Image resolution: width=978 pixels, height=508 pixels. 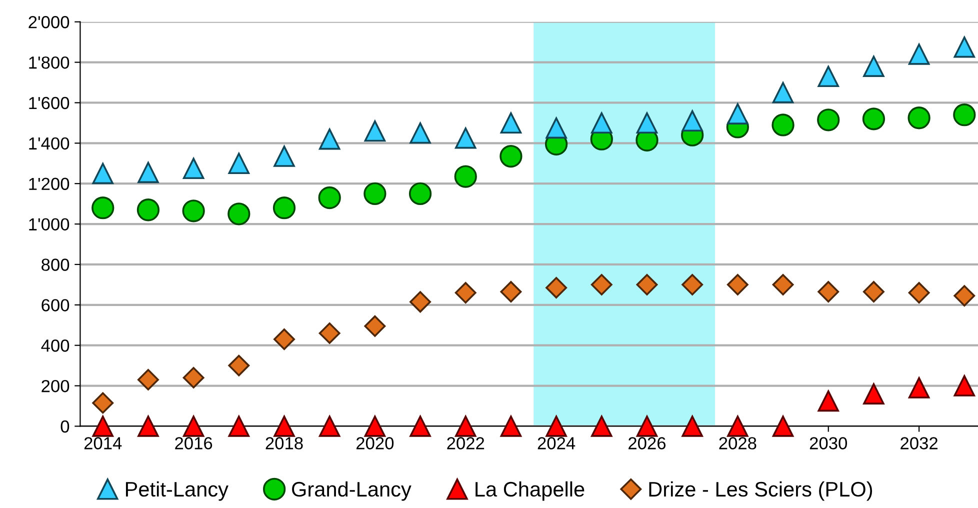 What do you see at coordinates (465, 443) in the screenshot?
I see `x-tick-label: 2022` at bounding box center [465, 443].